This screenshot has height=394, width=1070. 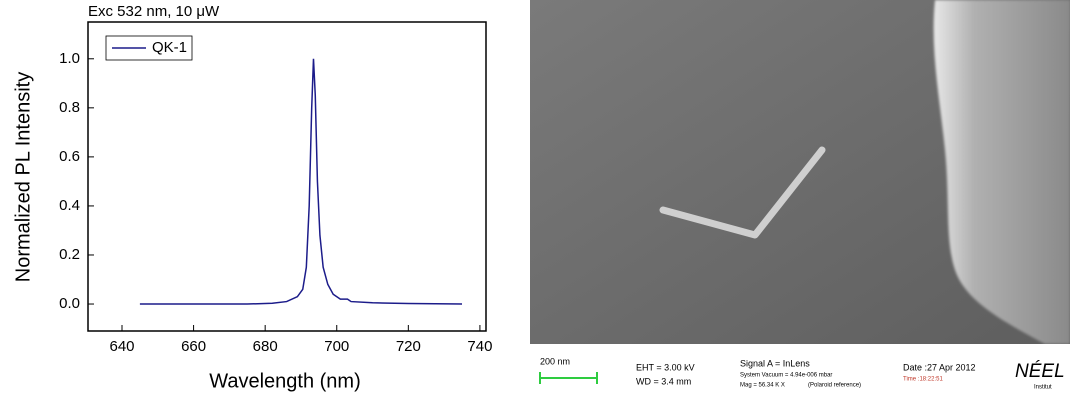 I want to click on y-tick-label: 0.2, so click(x=69, y=254).